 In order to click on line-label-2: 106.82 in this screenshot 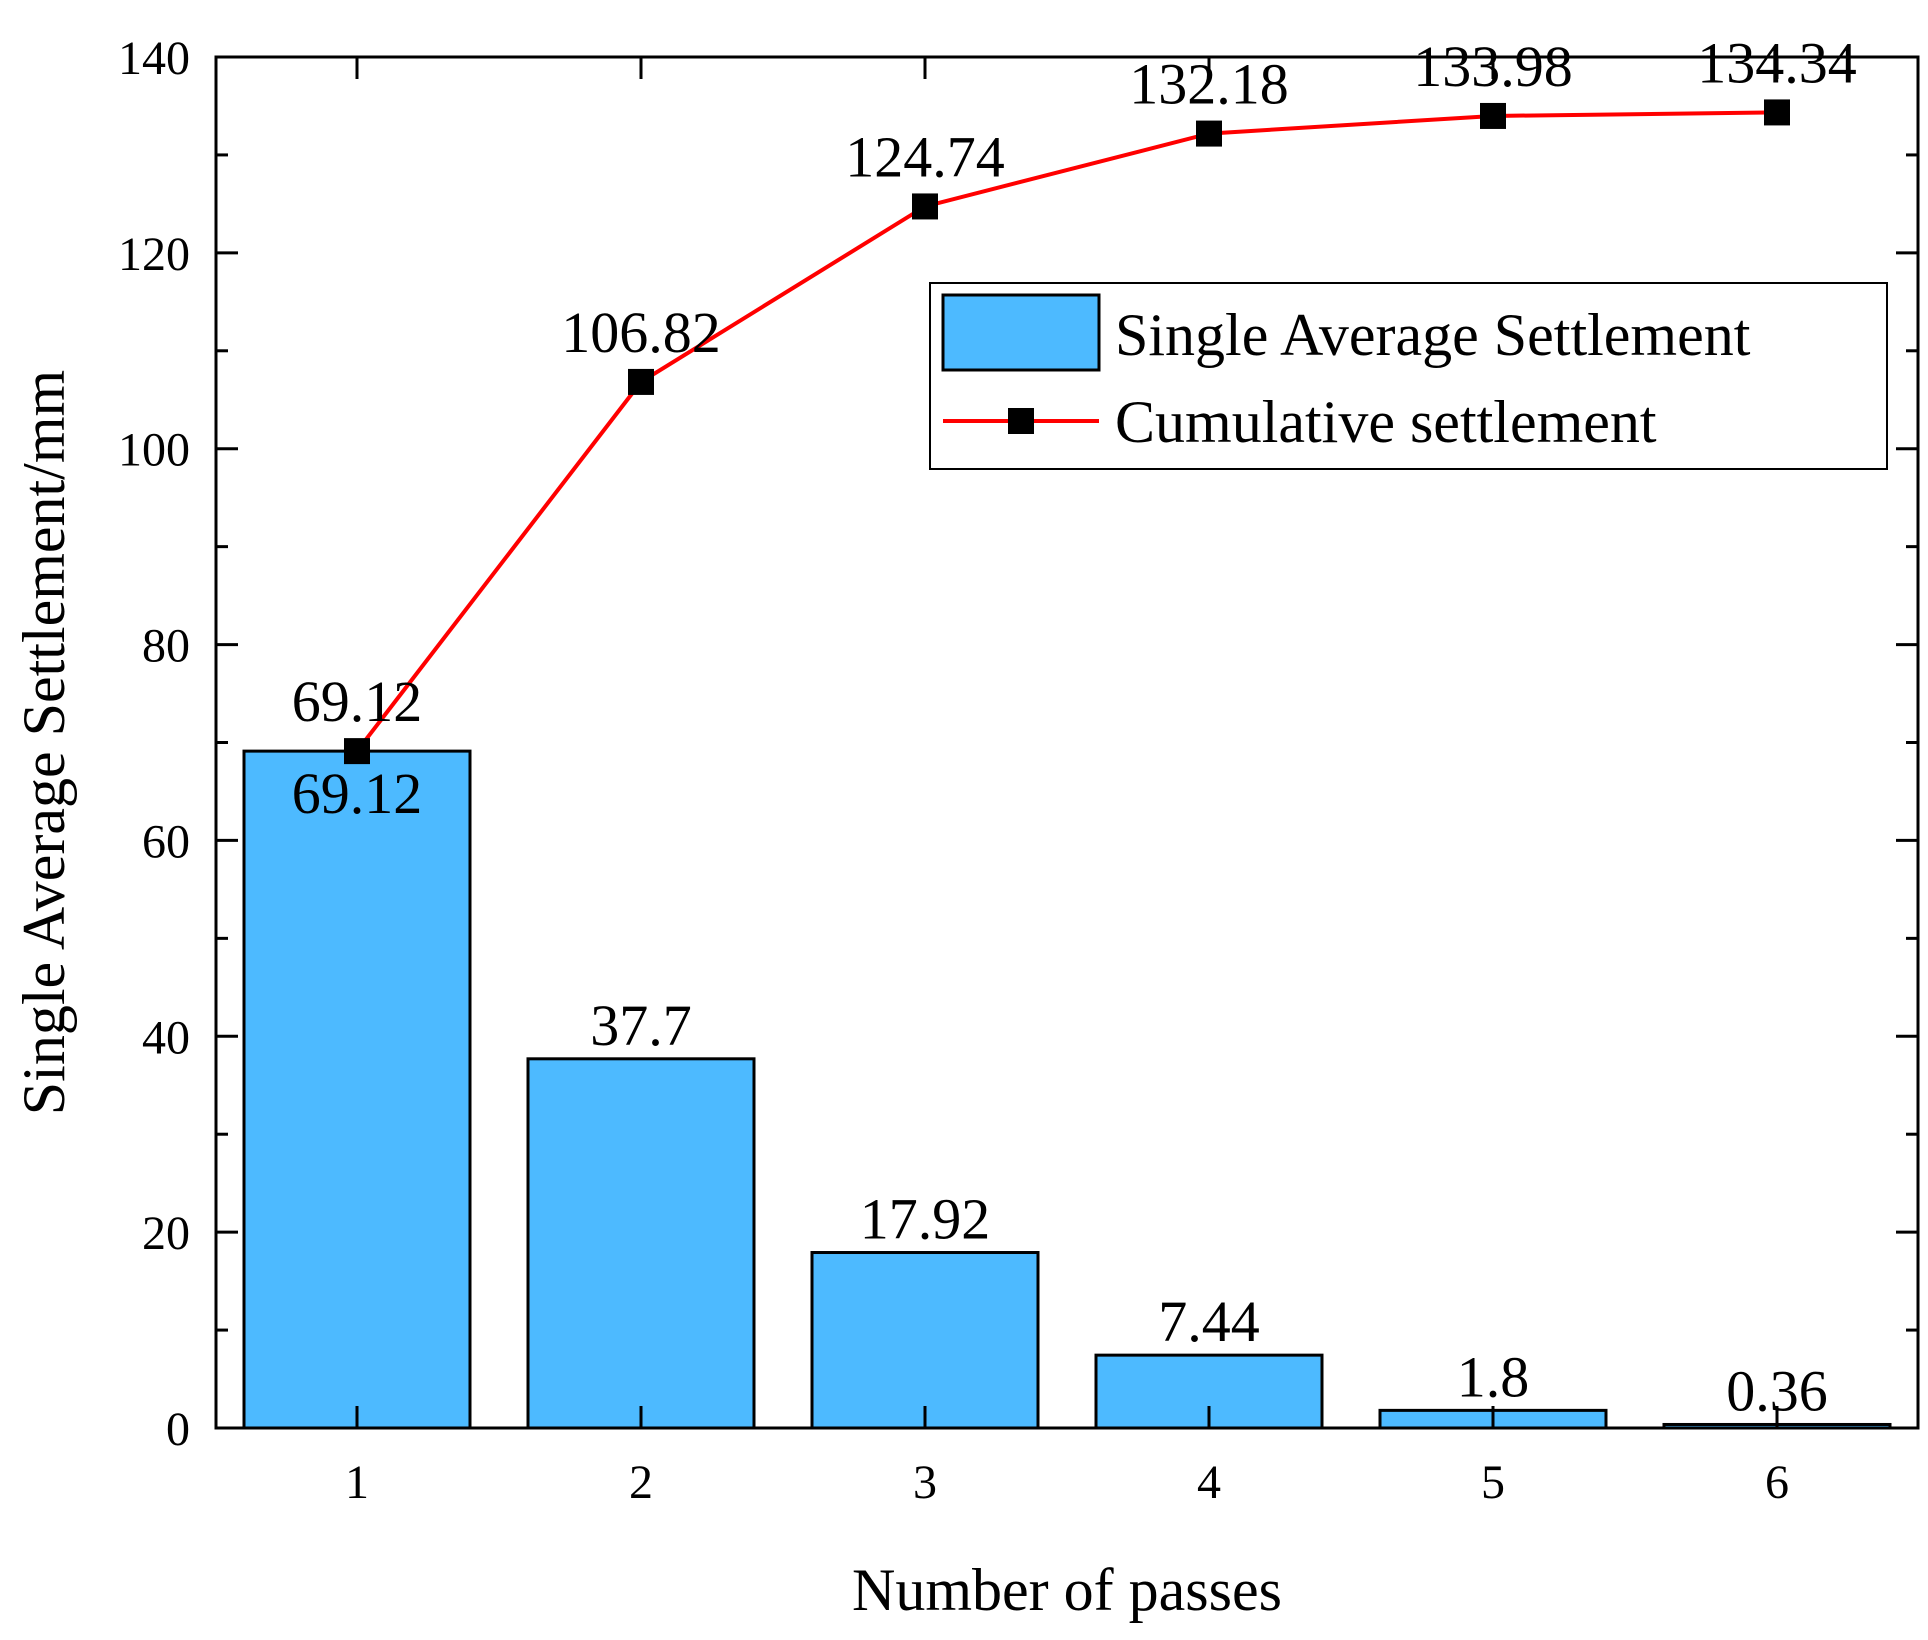, I will do `click(641, 332)`.